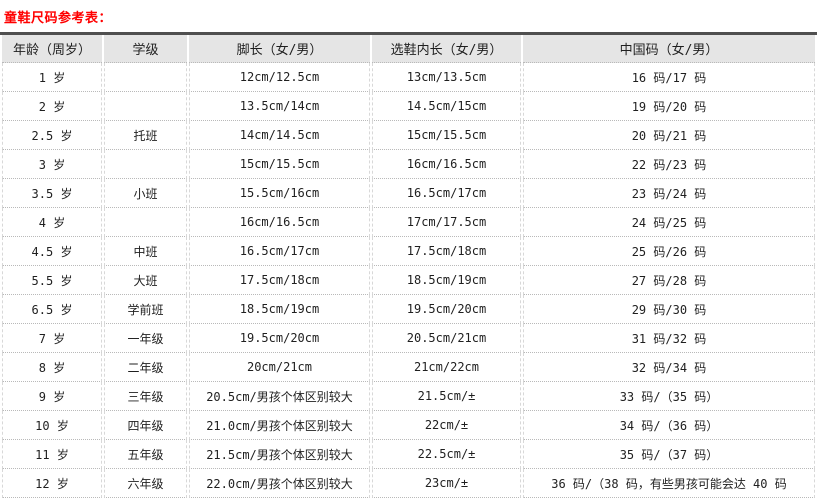 Image resolution: width=817 pixels, height=500 pixels. I want to click on table-cell: 五年级, so click(145, 454).